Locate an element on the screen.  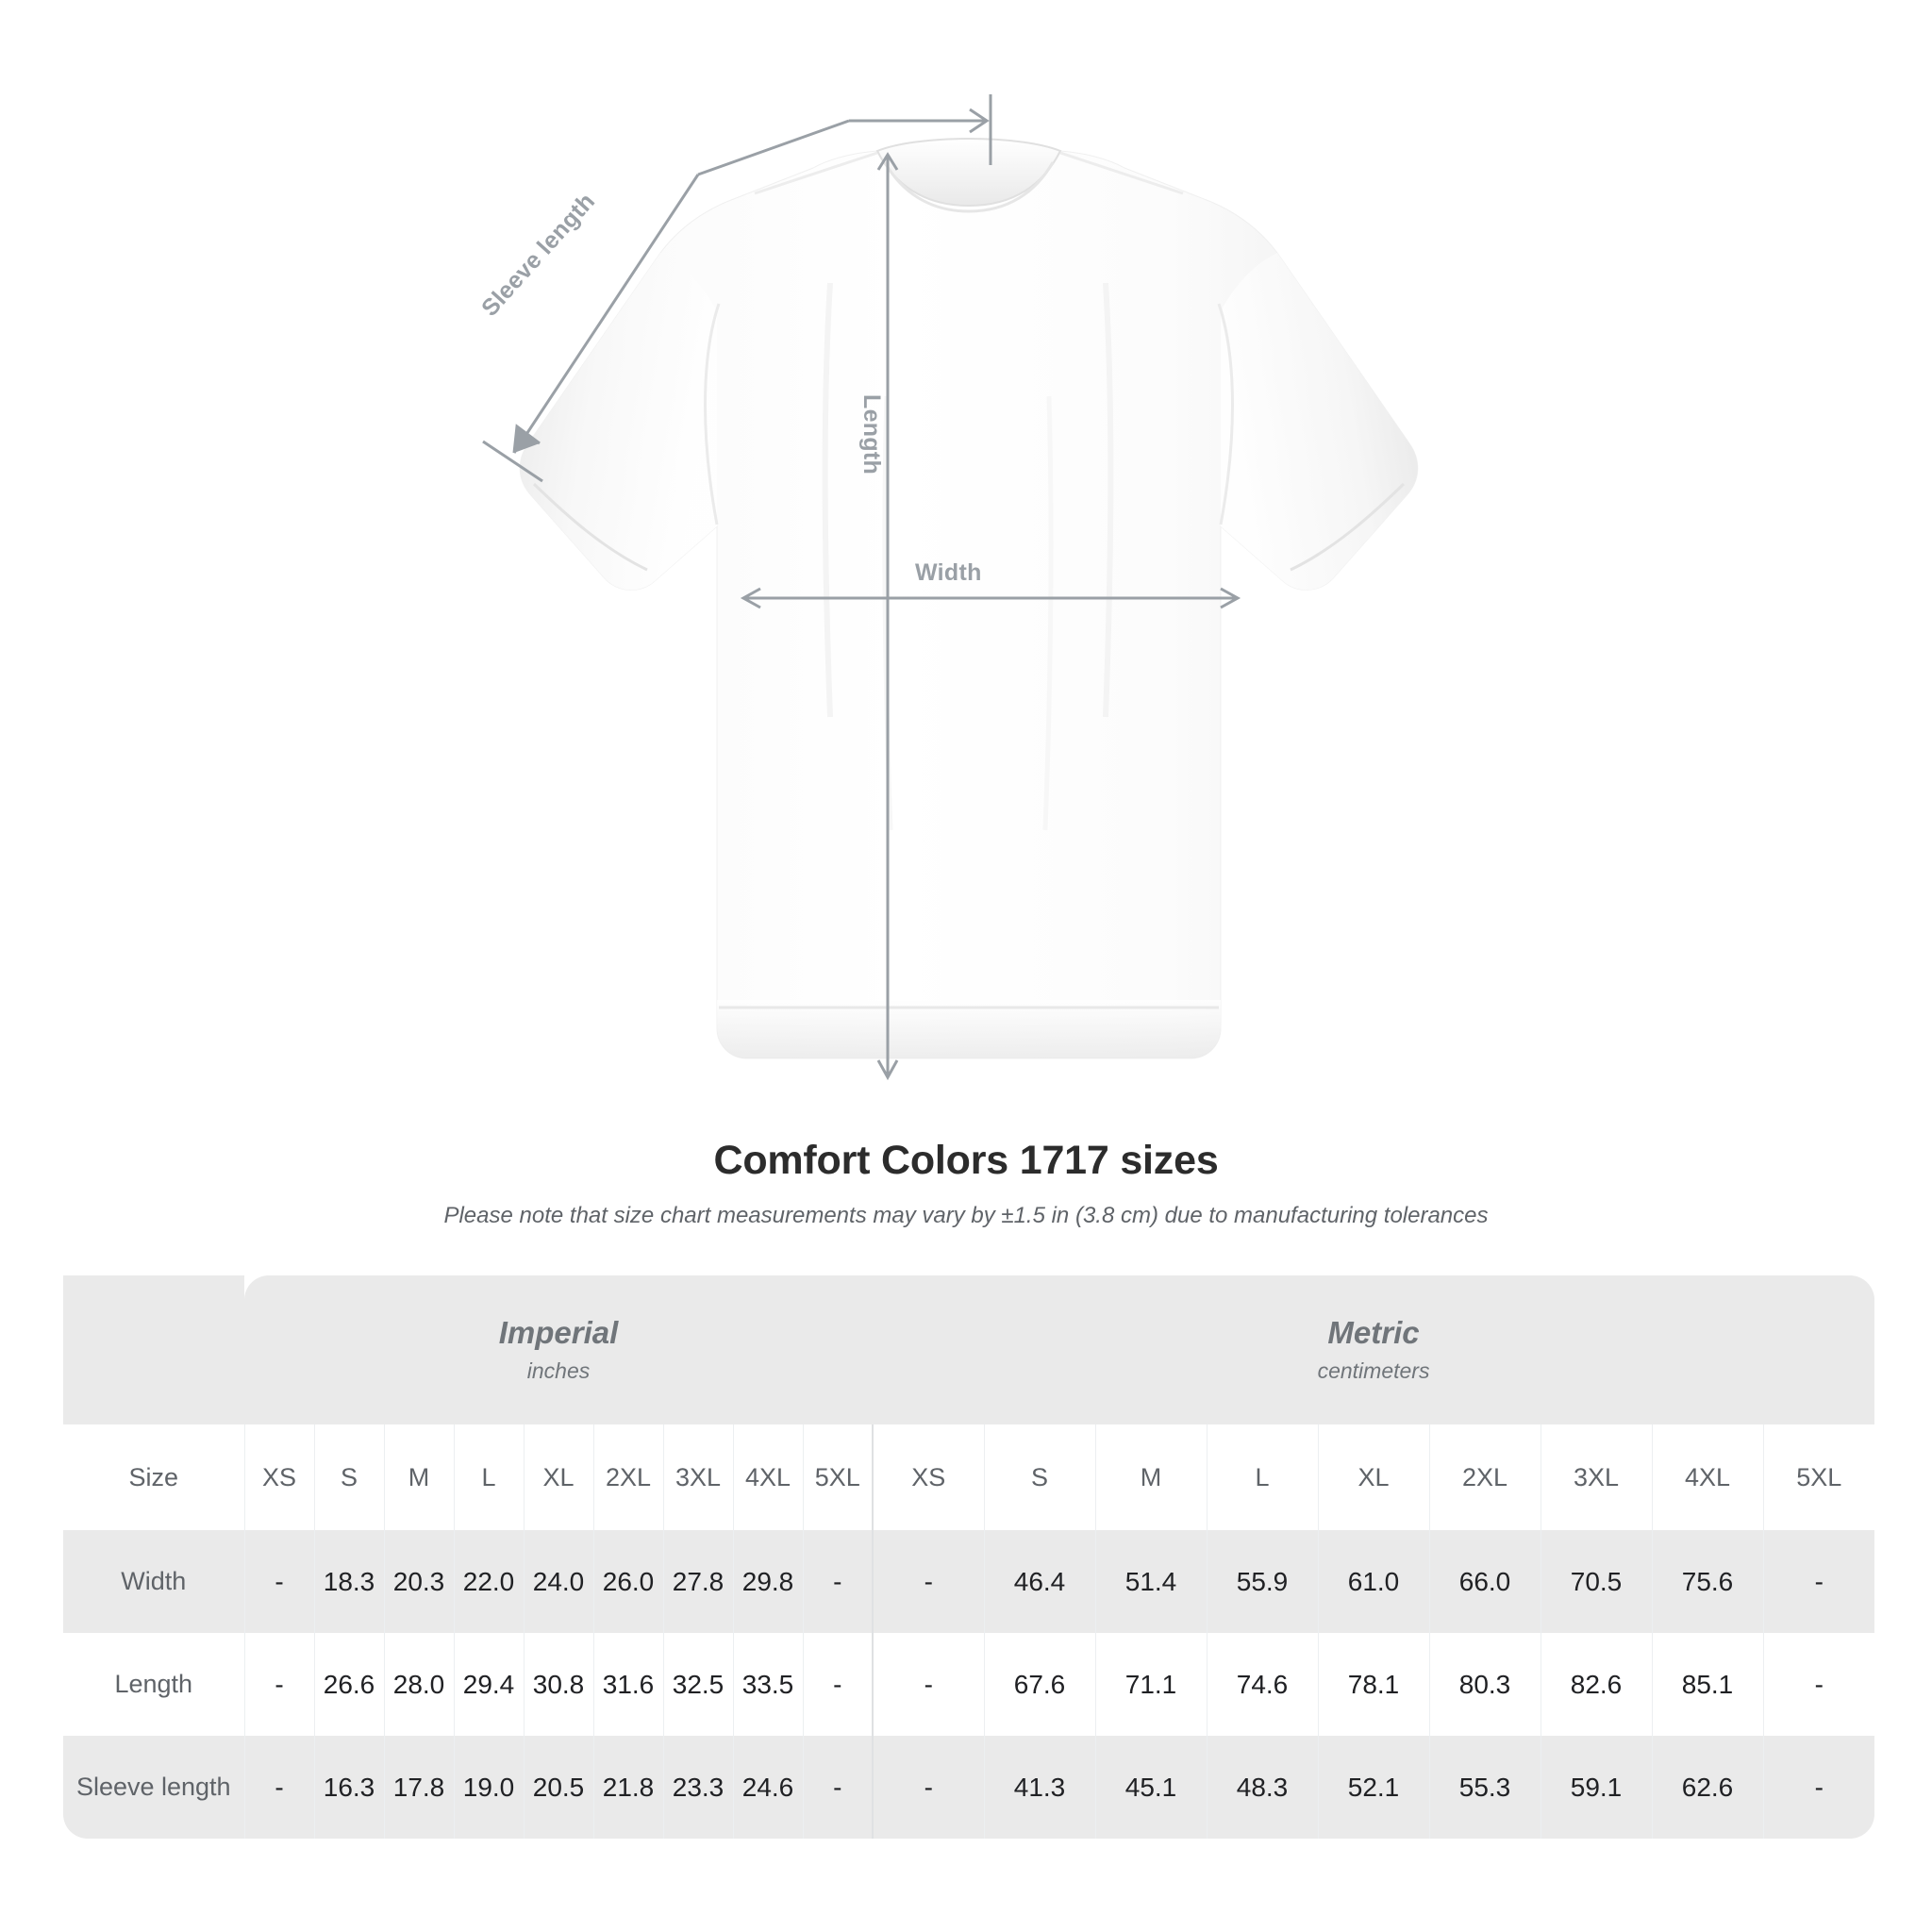
cell-sleeve-metric-xl: 52.1 is located at coordinates (1373, 1787).